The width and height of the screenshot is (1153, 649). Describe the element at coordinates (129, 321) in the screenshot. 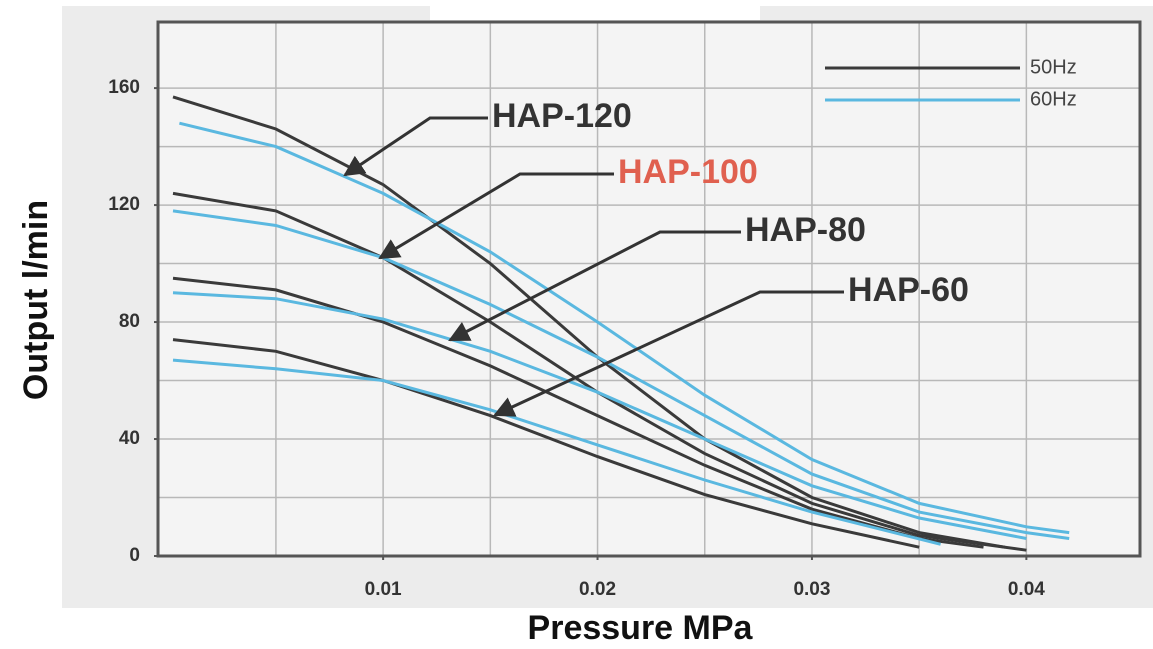

I see `y-tick-label: 80` at that location.